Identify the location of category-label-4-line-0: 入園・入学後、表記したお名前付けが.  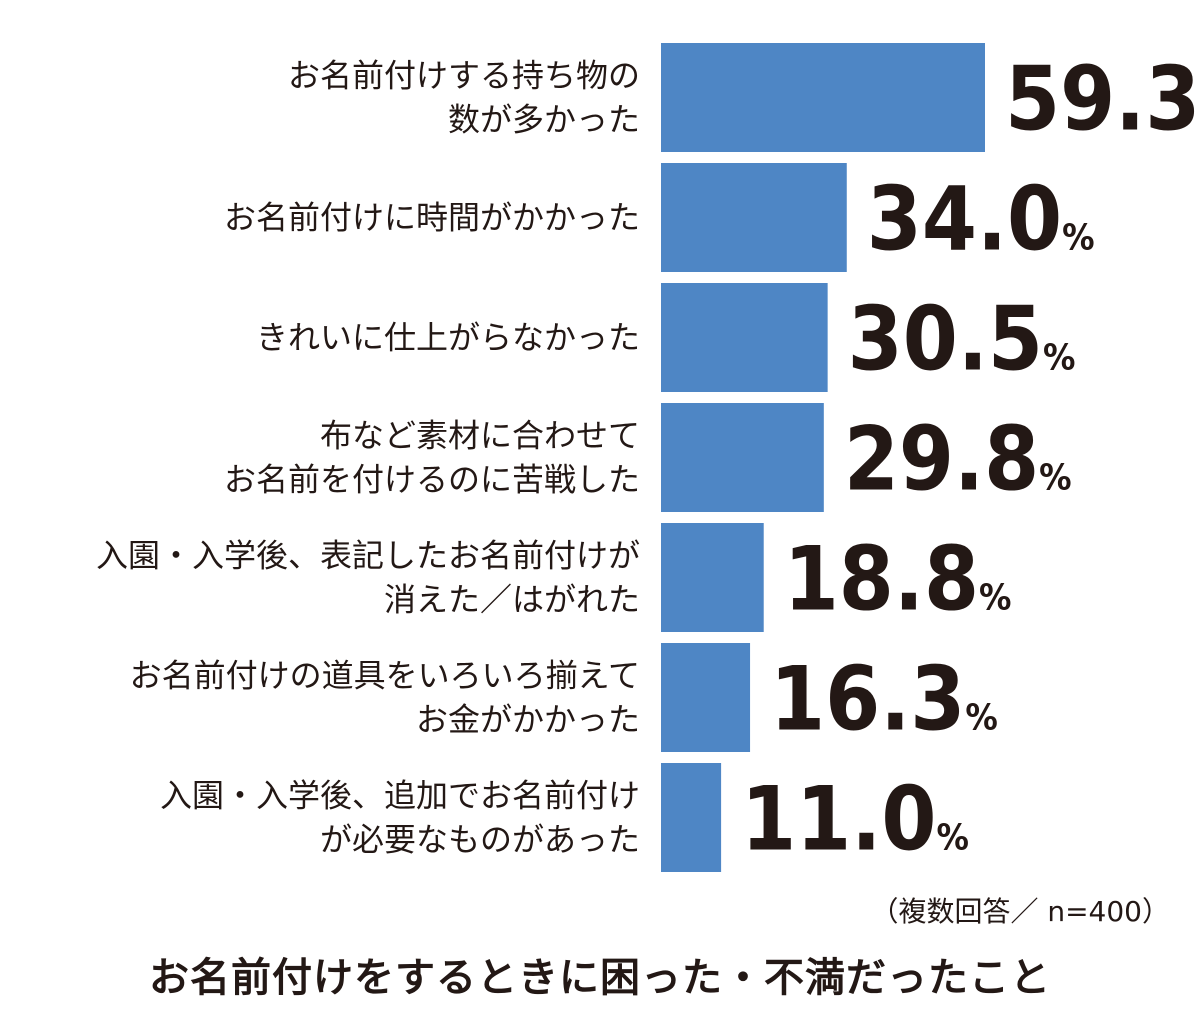
(368, 556).